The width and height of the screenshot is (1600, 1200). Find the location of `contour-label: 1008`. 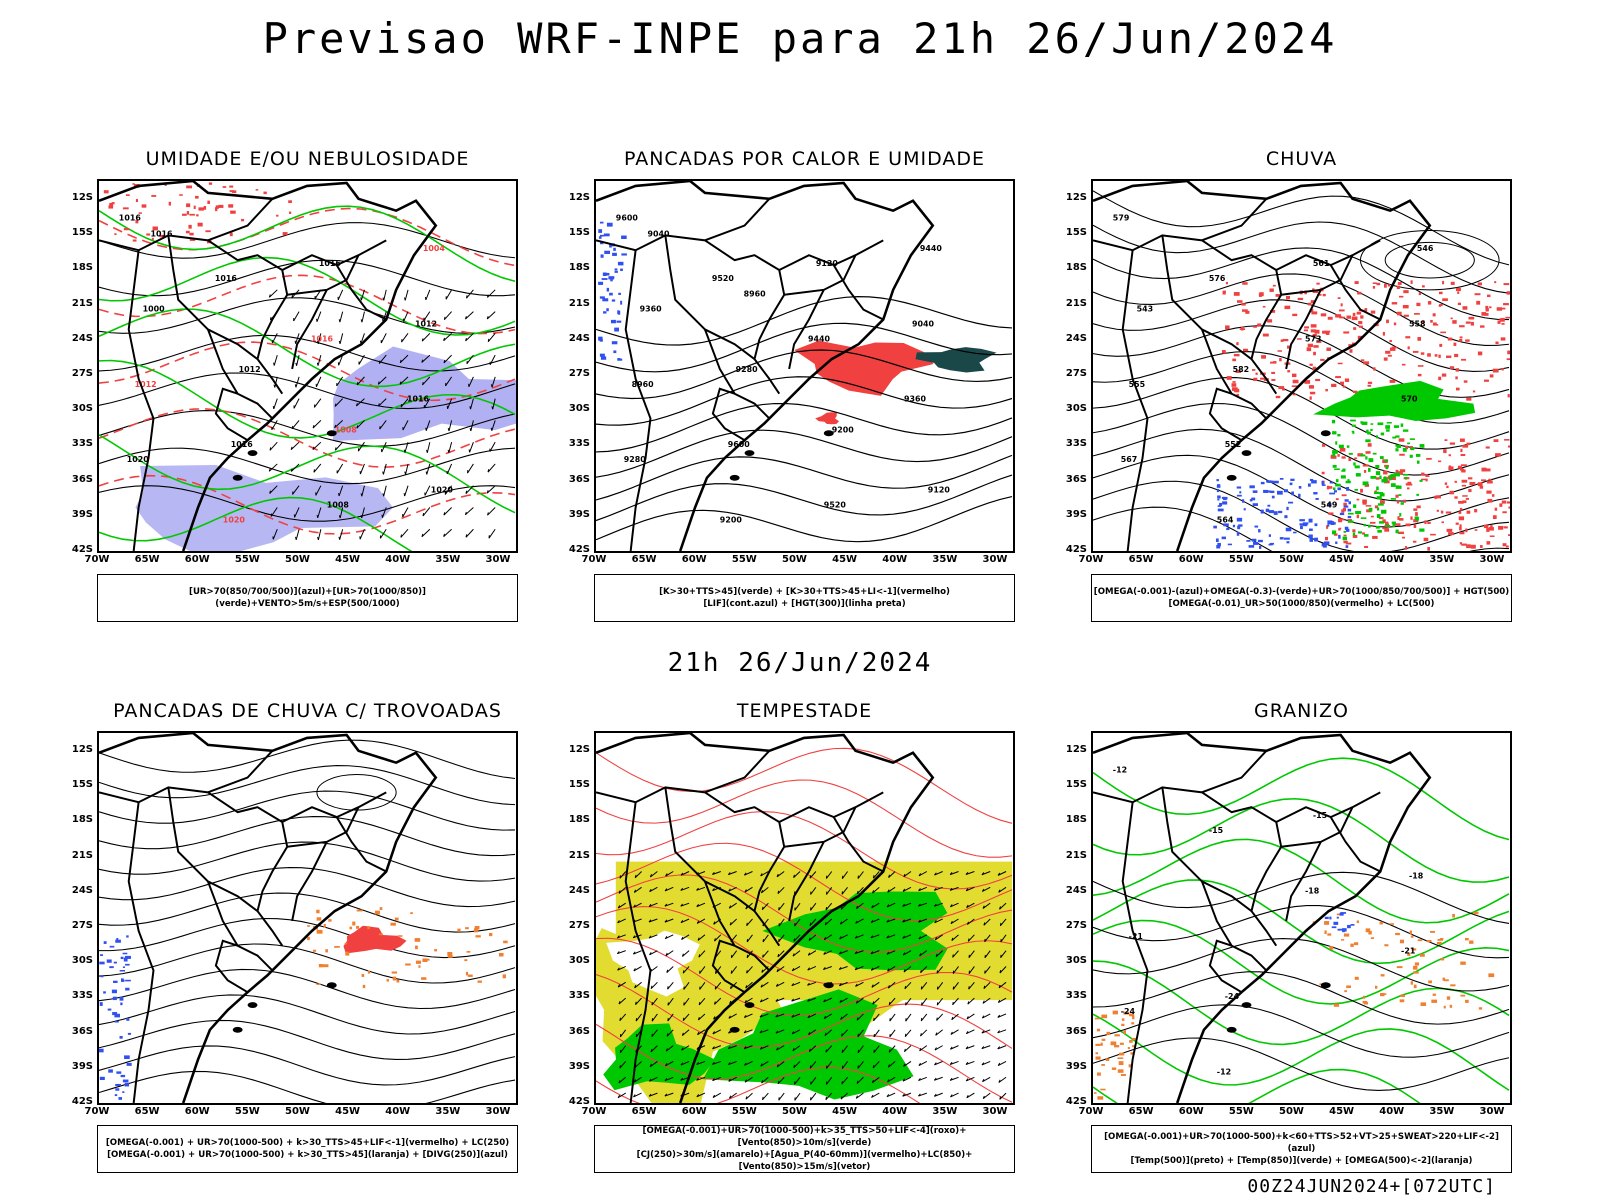

contour-label: 1008 is located at coordinates (346, 429).